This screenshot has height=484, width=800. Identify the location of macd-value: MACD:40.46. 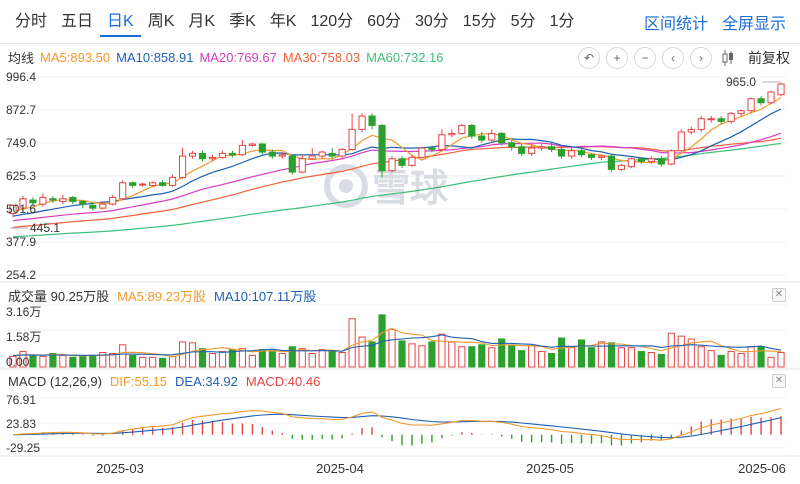
(283, 381).